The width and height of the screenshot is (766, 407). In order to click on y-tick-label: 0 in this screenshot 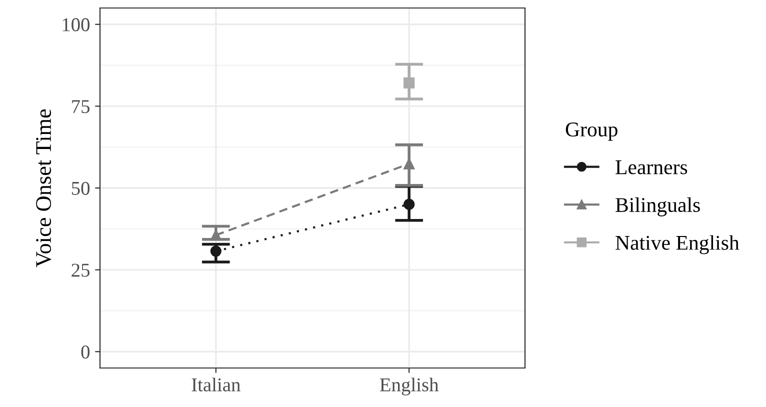, I will do `click(85, 352)`.